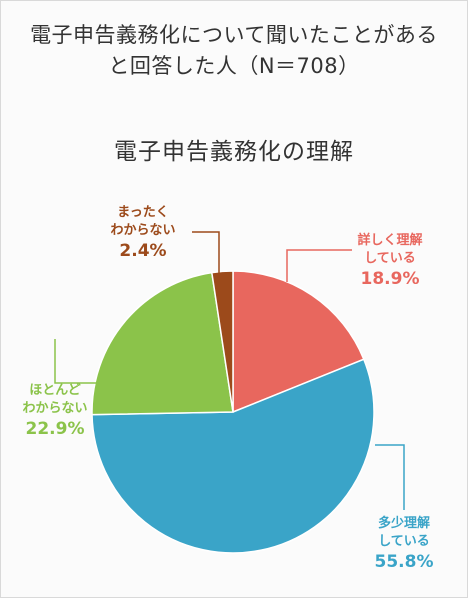 This screenshot has width=468, height=598. Describe the element at coordinates (389, 240) in the screenshot. I see `slice-label-line-0-0: 詳しく理解` at that location.